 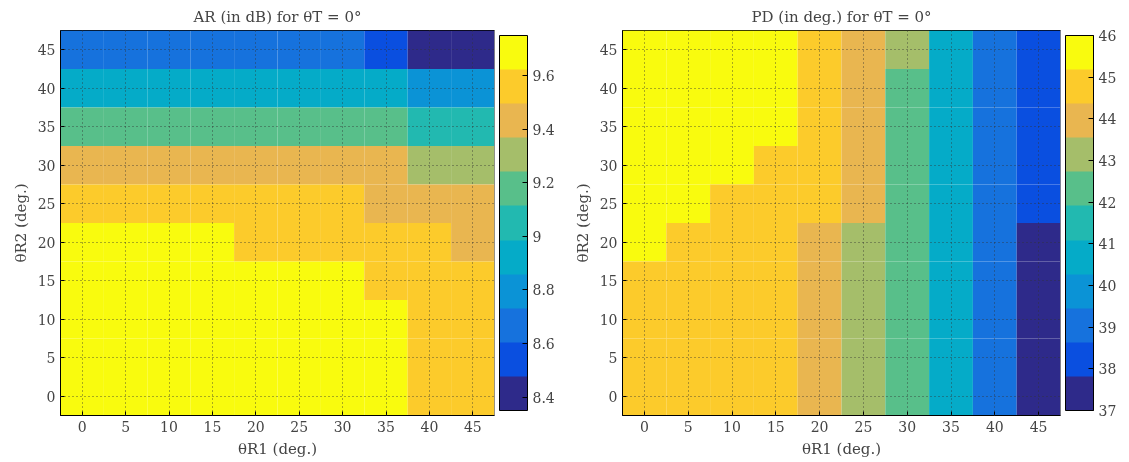 What do you see at coordinates (1107, 119) in the screenshot?
I see `color-bar-label: 44` at bounding box center [1107, 119].